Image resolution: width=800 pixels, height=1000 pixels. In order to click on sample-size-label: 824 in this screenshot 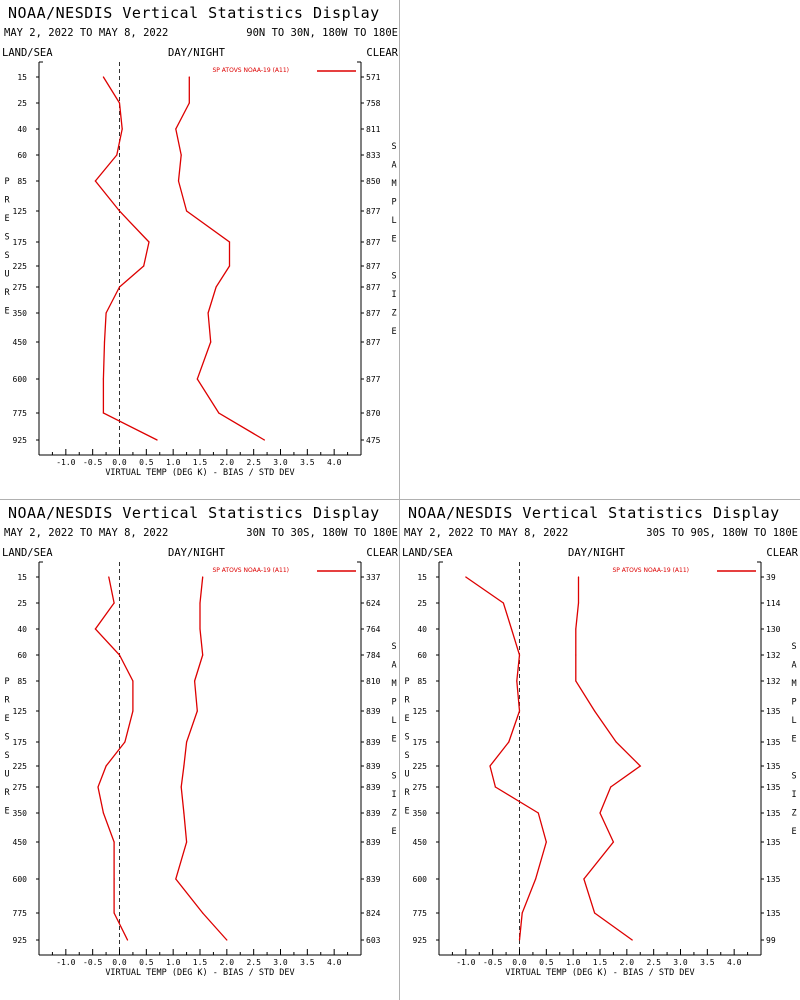, I will do `click(373, 913)`.